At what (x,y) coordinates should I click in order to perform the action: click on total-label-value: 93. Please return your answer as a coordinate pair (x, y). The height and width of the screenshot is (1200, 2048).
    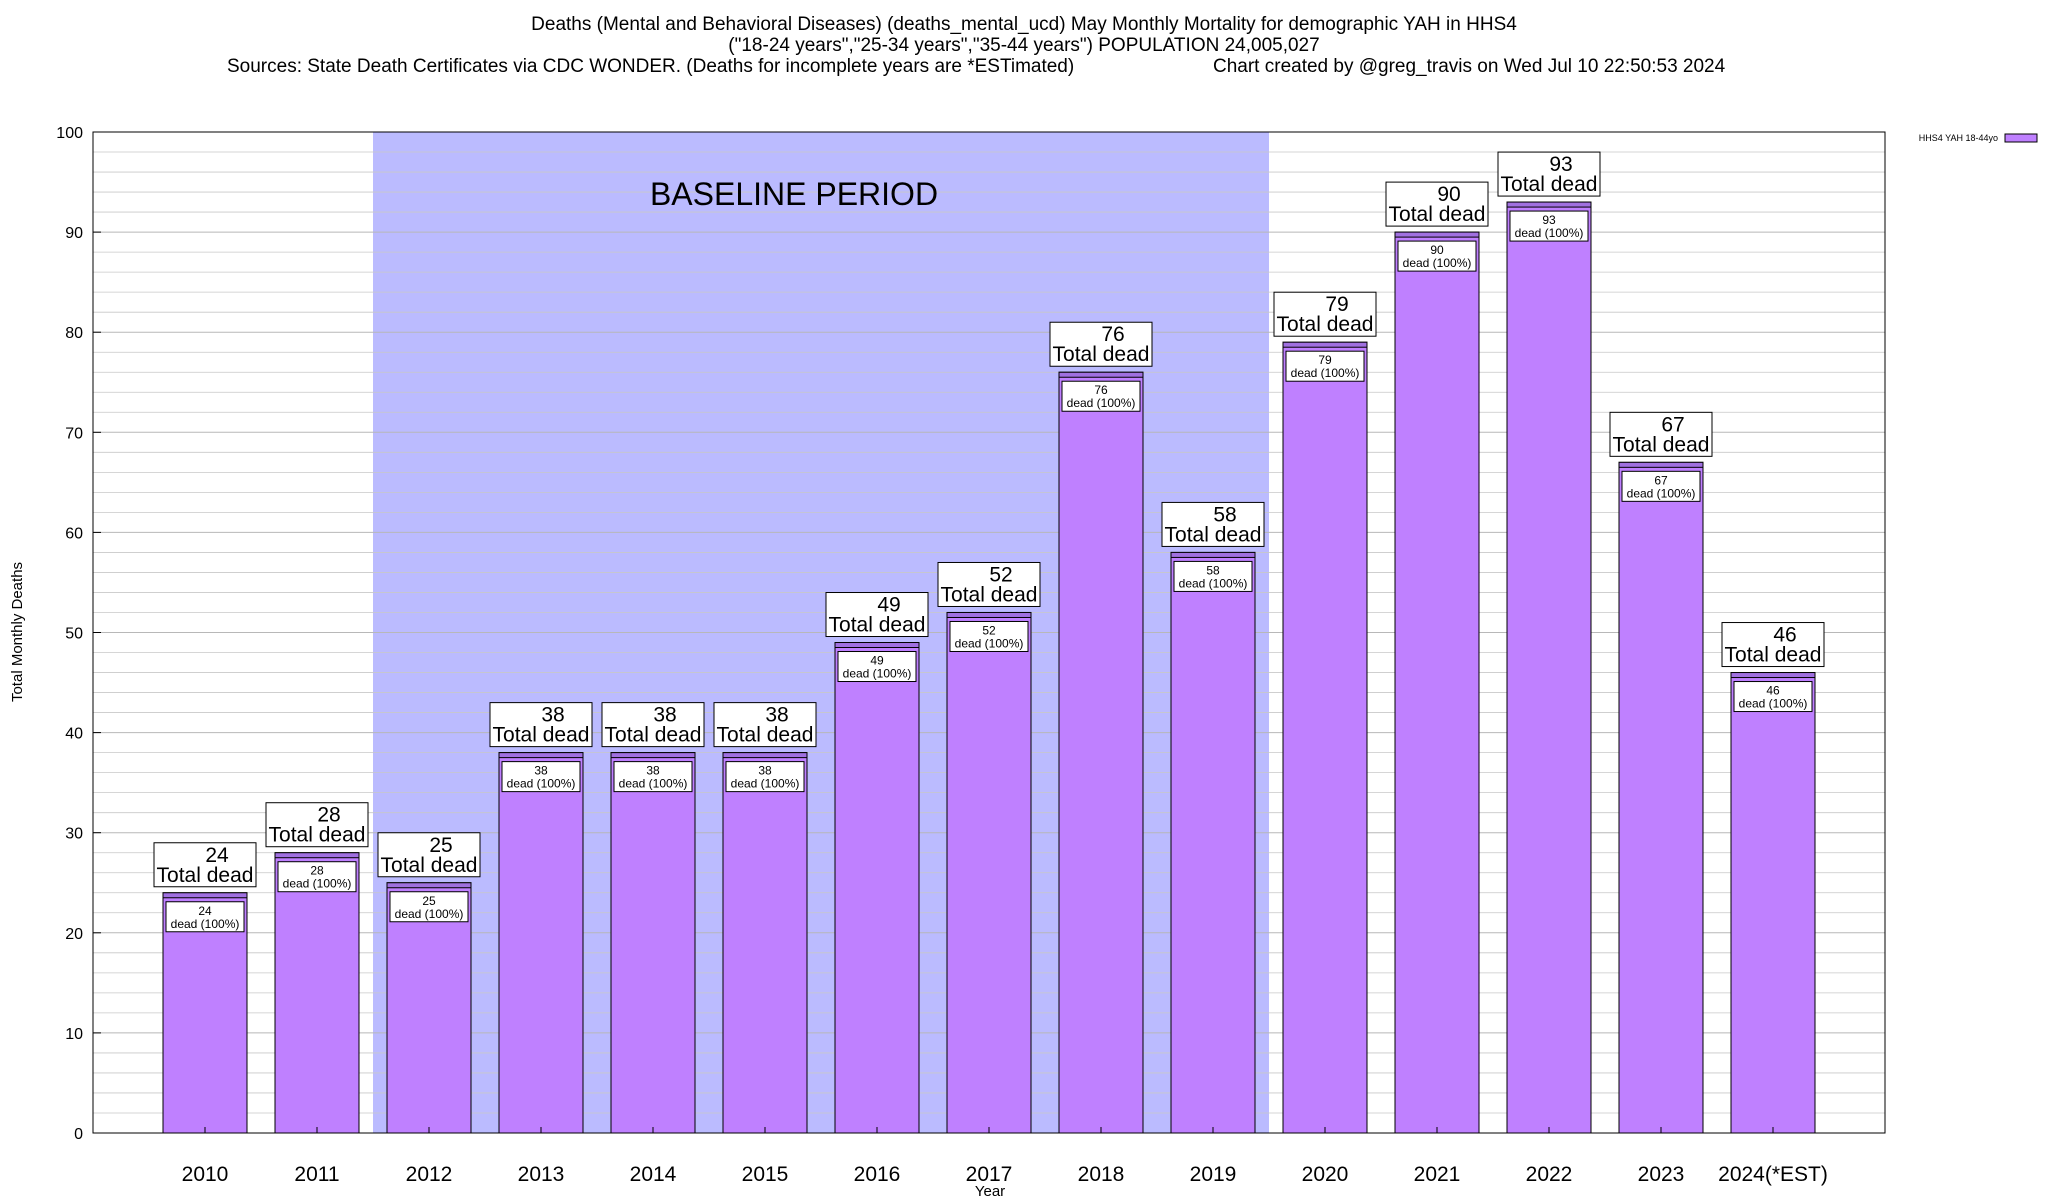
    Looking at the image, I should click on (1560, 164).